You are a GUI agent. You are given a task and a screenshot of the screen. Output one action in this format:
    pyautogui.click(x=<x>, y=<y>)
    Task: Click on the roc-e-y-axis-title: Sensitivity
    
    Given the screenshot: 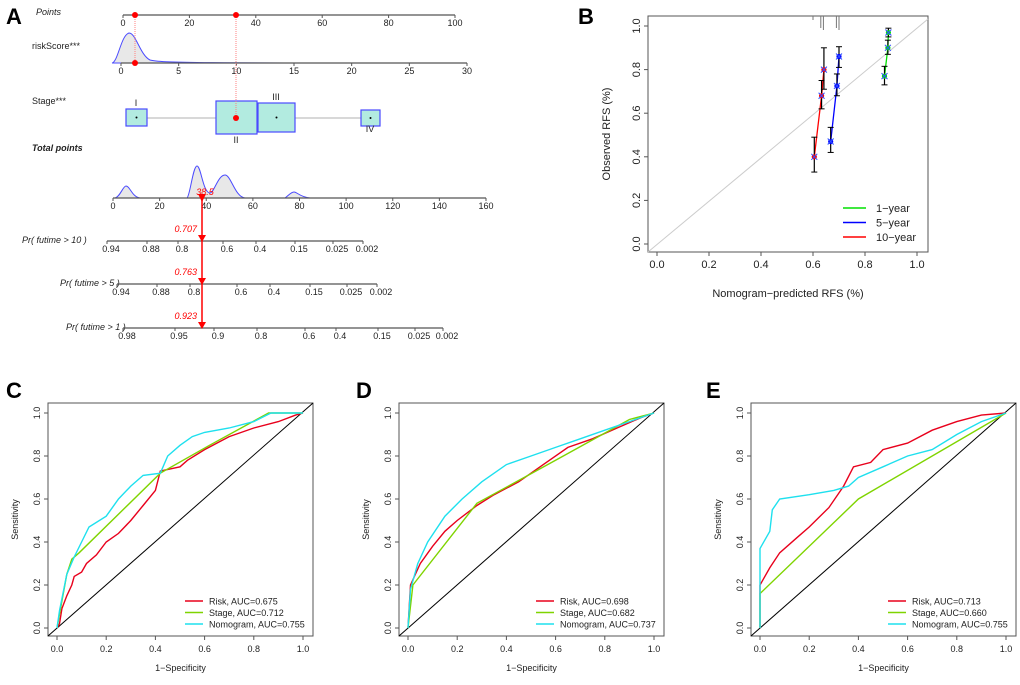 What is the action you would take?
    pyautogui.click(x=718, y=519)
    